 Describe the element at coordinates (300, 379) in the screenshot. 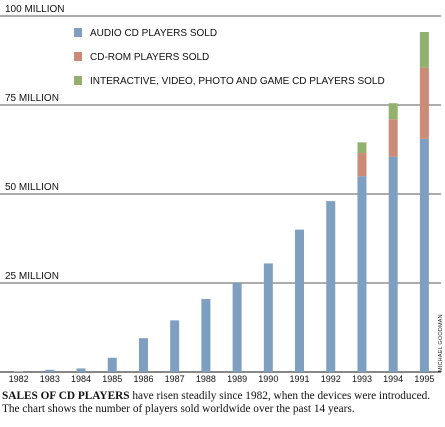

I see `x-tick-label: 1991` at that location.